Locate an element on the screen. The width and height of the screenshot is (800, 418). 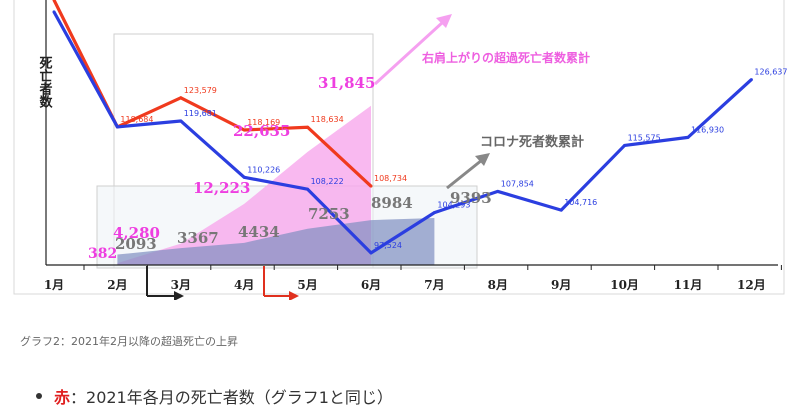
bullet-dot is located at coordinates (39, 396).